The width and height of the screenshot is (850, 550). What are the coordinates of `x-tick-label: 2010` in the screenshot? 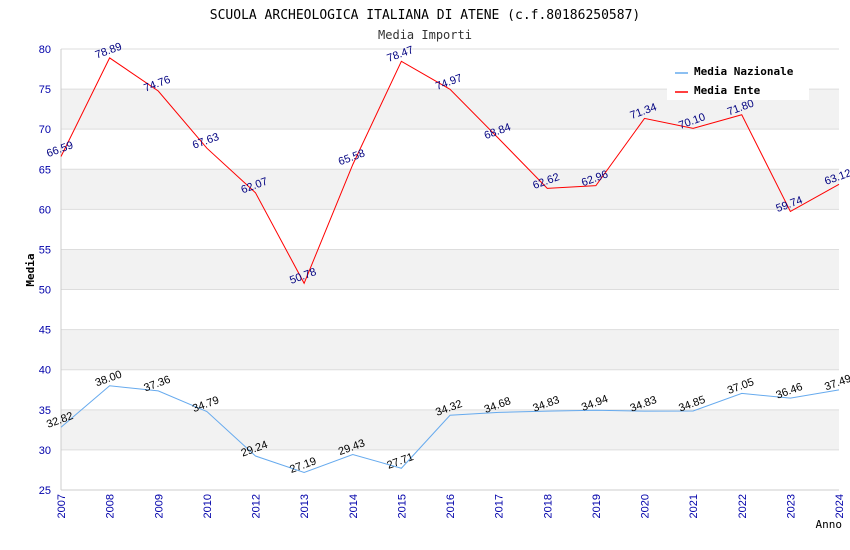 It's located at (208, 506).